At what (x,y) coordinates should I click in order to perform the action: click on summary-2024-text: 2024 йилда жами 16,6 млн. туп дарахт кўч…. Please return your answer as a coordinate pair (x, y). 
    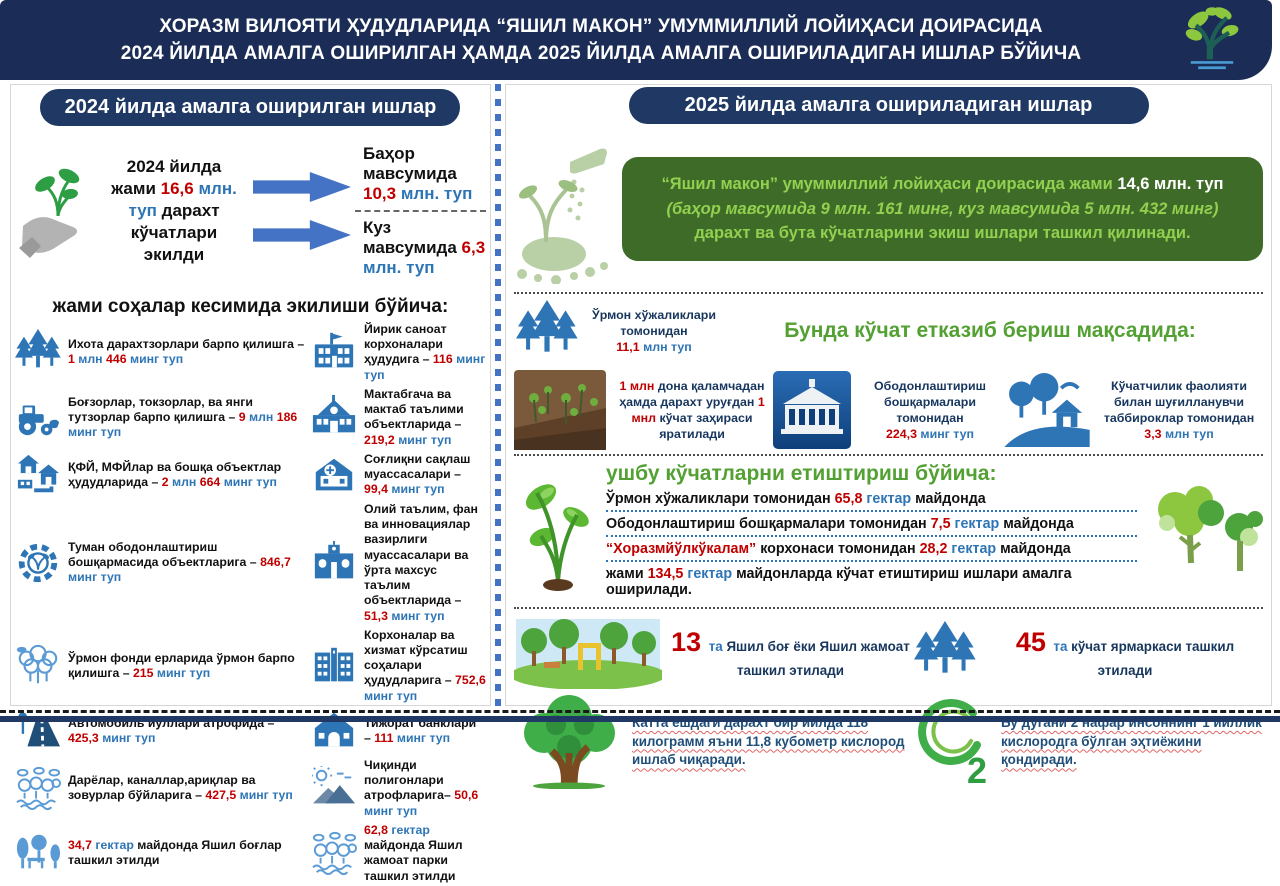
    Looking at the image, I should click on (174, 210).